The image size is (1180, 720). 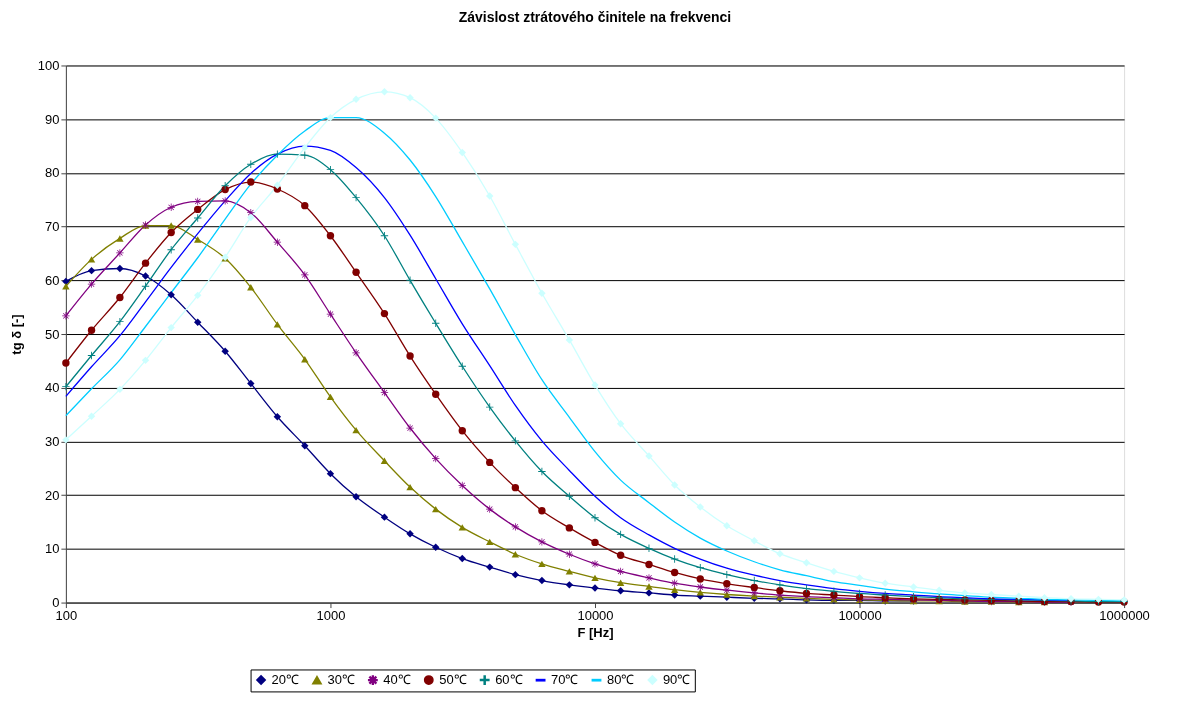 What do you see at coordinates (52, 441) in the screenshot?
I see `y-tick-label: 30` at bounding box center [52, 441].